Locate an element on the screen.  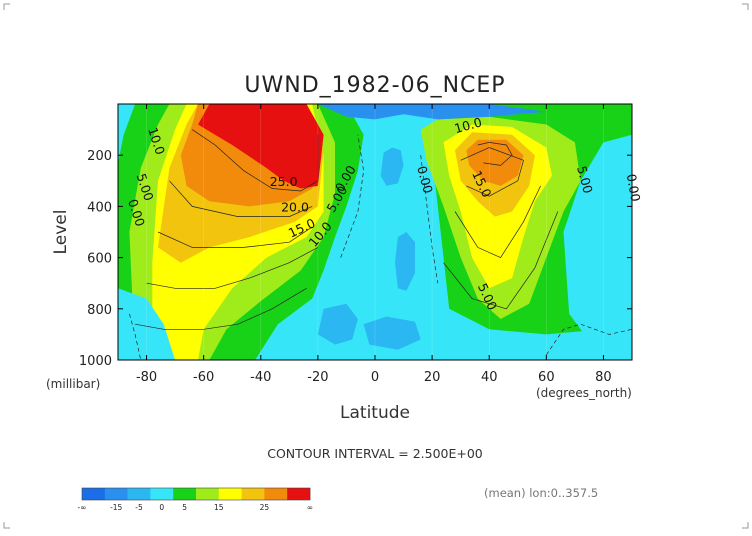
x-tick-label: -20 is located at coordinates (317, 377).